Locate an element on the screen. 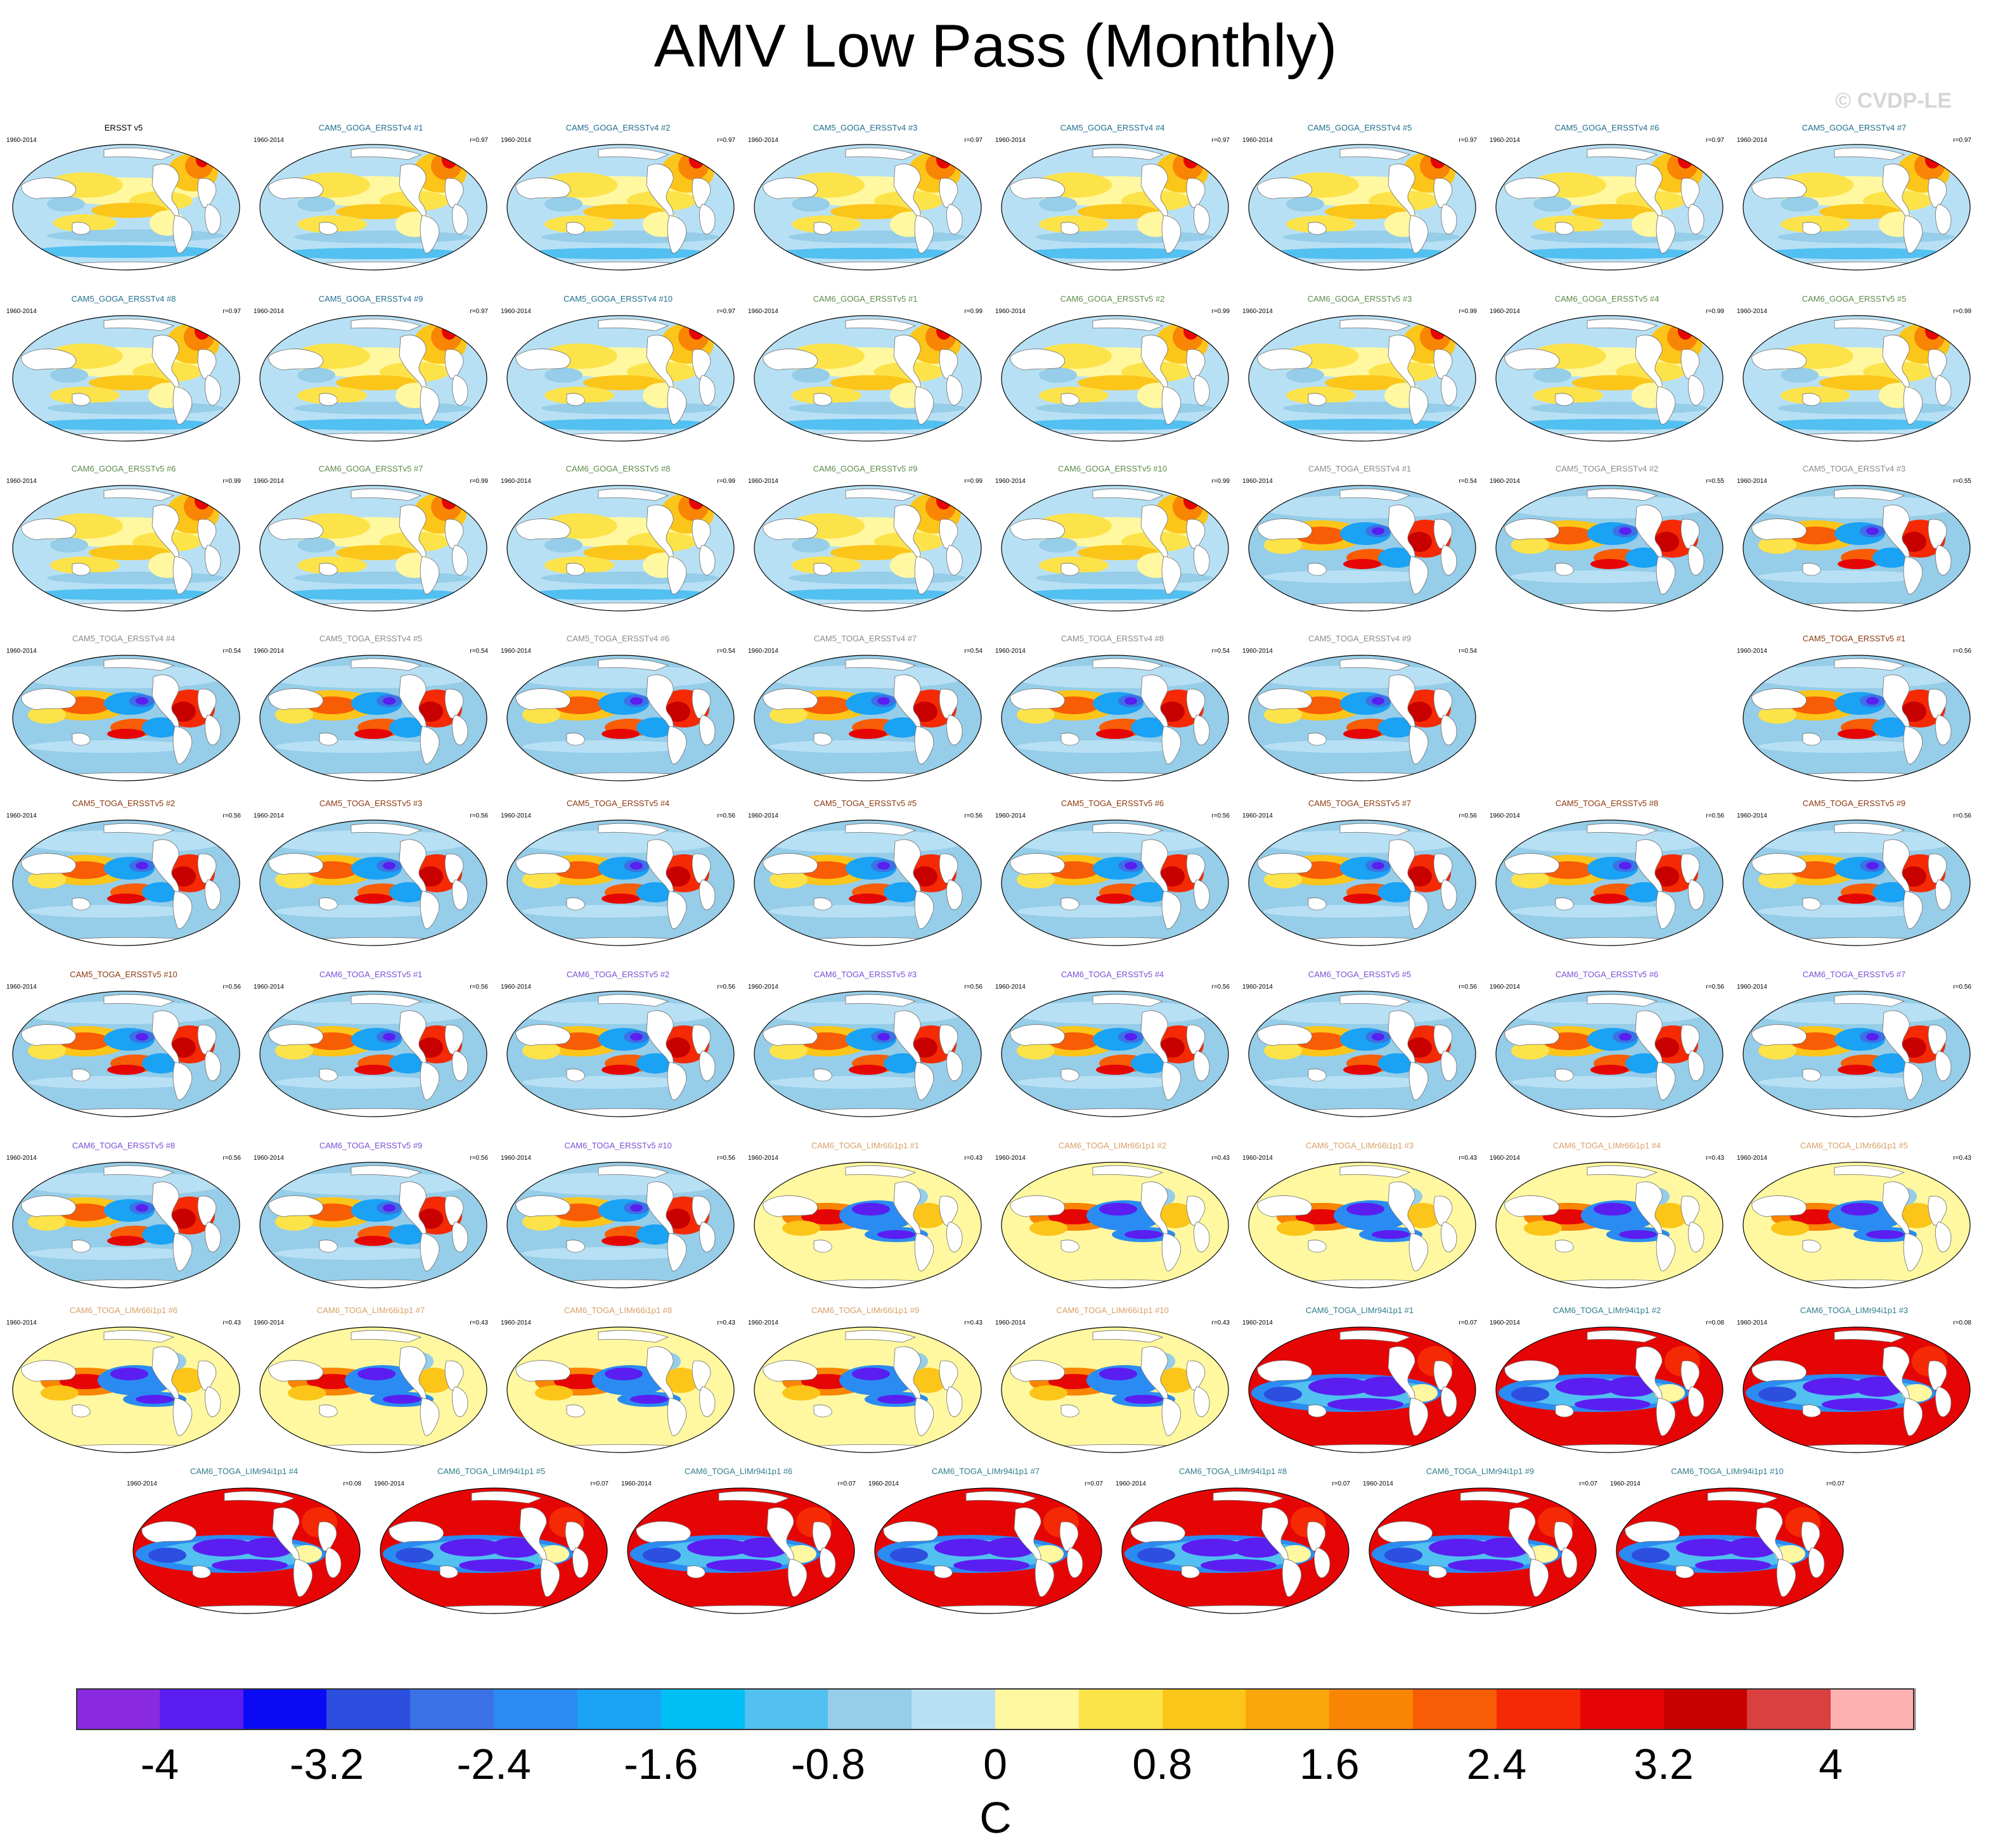 This screenshot has height=1848, width=1991. panel-title: CAM6_TOGA_ERSSTv5 #7 is located at coordinates (1854, 974).